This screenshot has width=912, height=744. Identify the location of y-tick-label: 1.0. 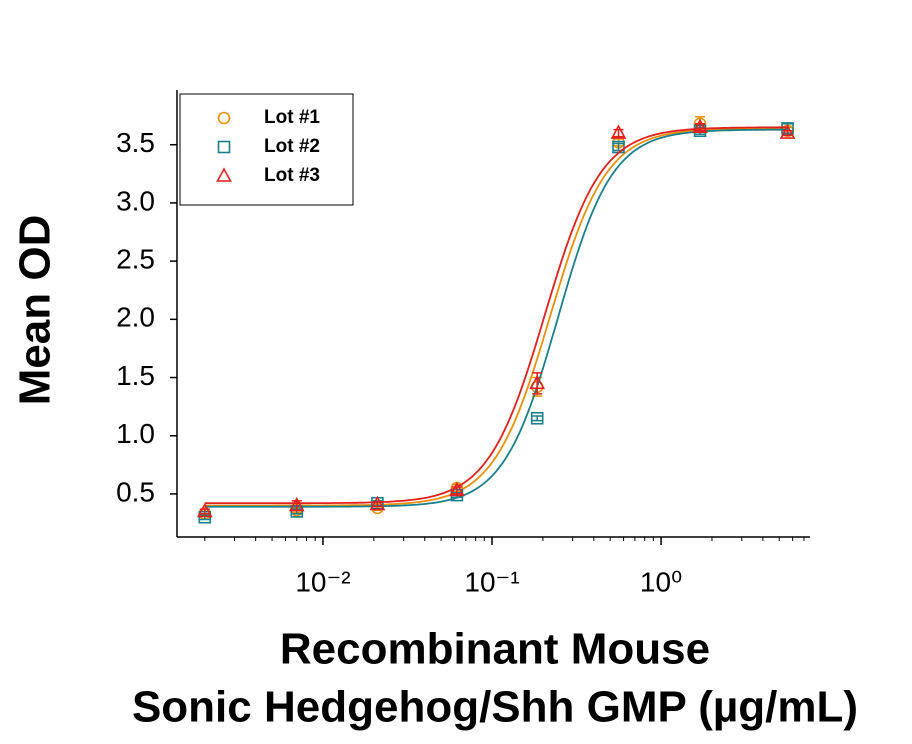
(135, 433).